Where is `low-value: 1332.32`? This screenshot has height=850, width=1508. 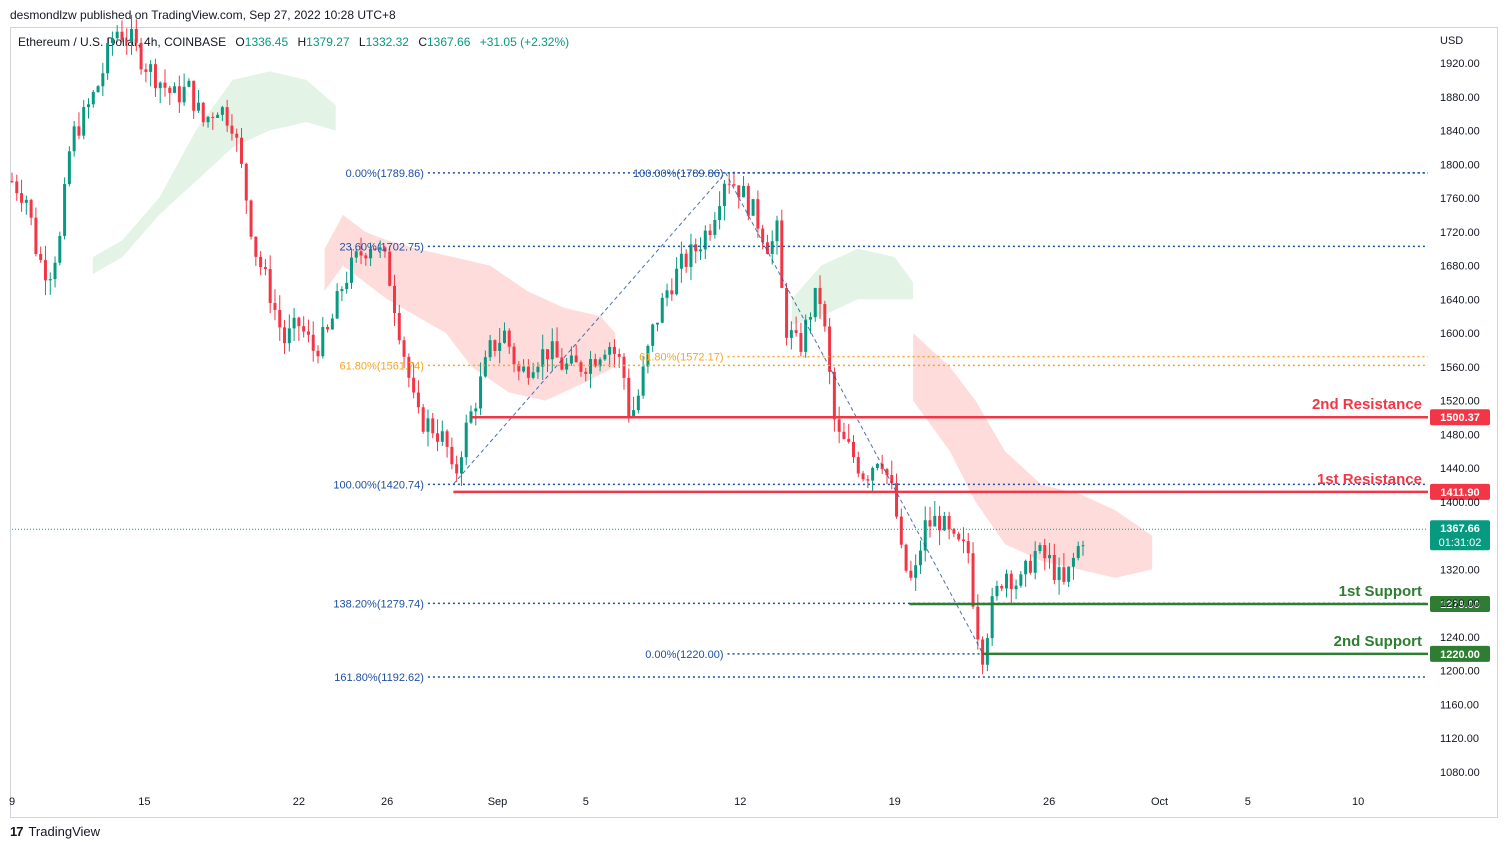 low-value: 1332.32 is located at coordinates (387, 42).